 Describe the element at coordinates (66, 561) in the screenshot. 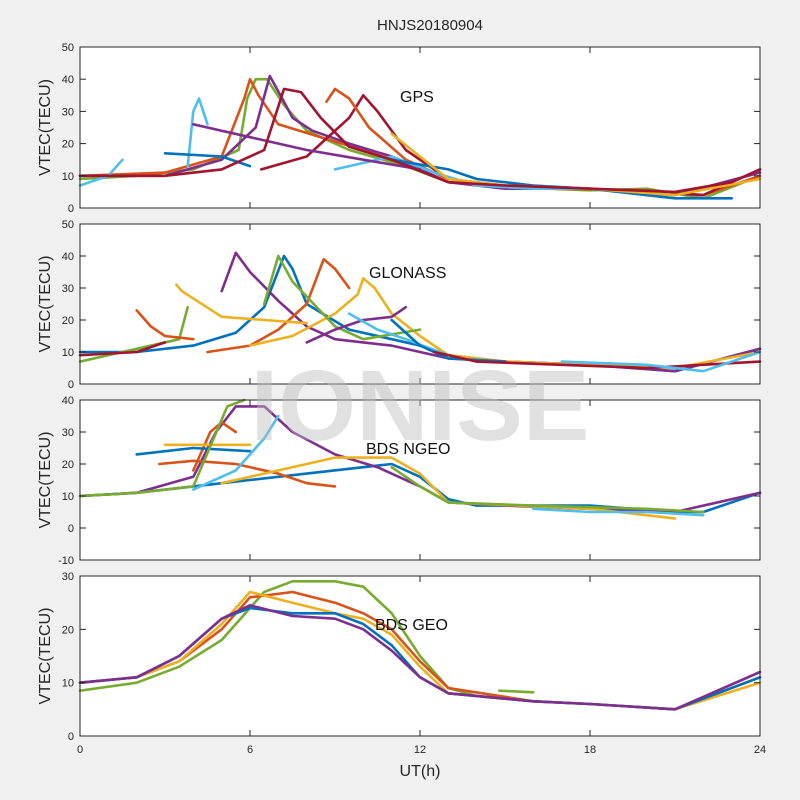

I see `y-tick-label: -10` at that location.